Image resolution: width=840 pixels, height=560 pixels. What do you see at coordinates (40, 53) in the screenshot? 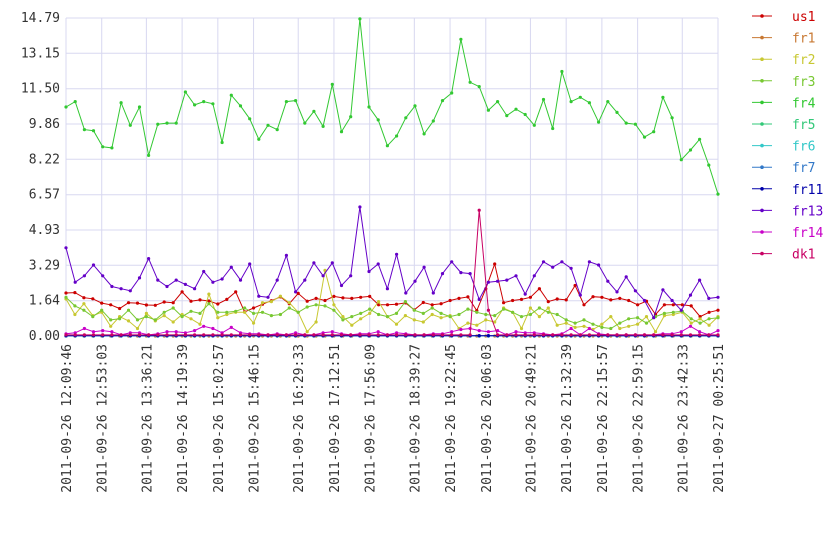
I see `y-tick-label: 13.15` at bounding box center [40, 53].